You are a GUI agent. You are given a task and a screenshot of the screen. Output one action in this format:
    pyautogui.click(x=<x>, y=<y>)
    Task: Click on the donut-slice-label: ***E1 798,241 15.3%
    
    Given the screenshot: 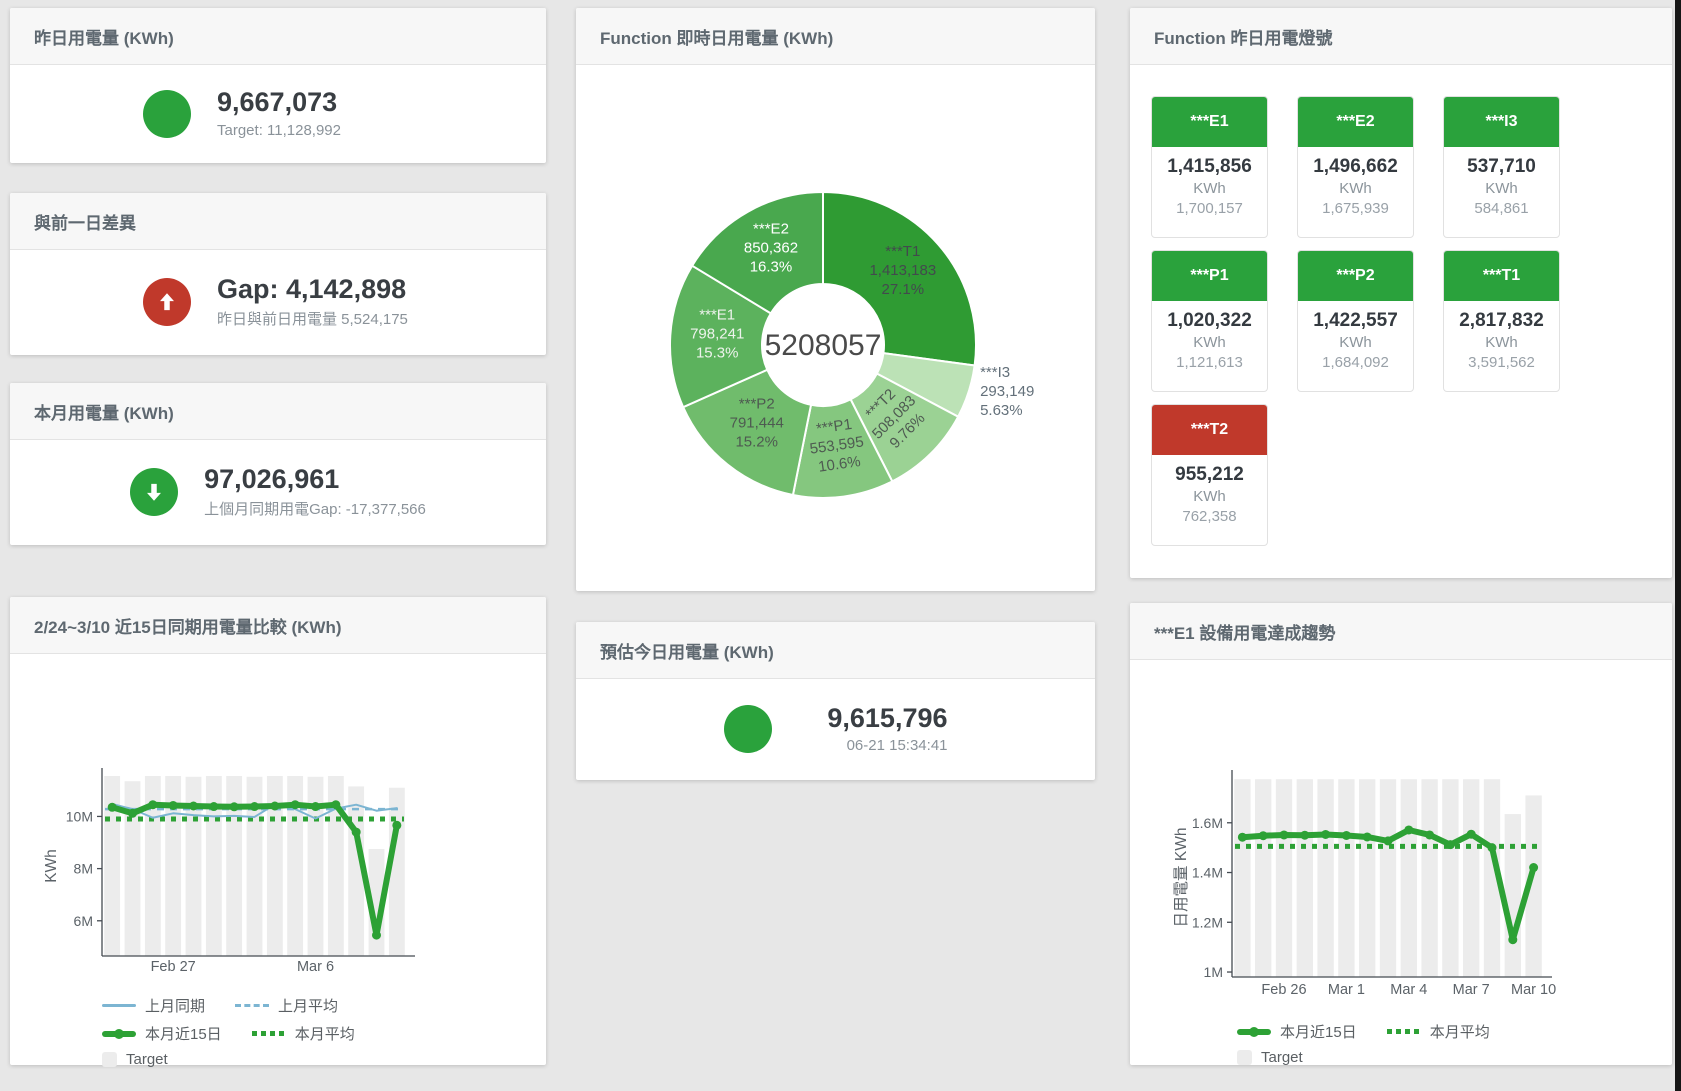 What is the action you would take?
    pyautogui.click(x=717, y=333)
    